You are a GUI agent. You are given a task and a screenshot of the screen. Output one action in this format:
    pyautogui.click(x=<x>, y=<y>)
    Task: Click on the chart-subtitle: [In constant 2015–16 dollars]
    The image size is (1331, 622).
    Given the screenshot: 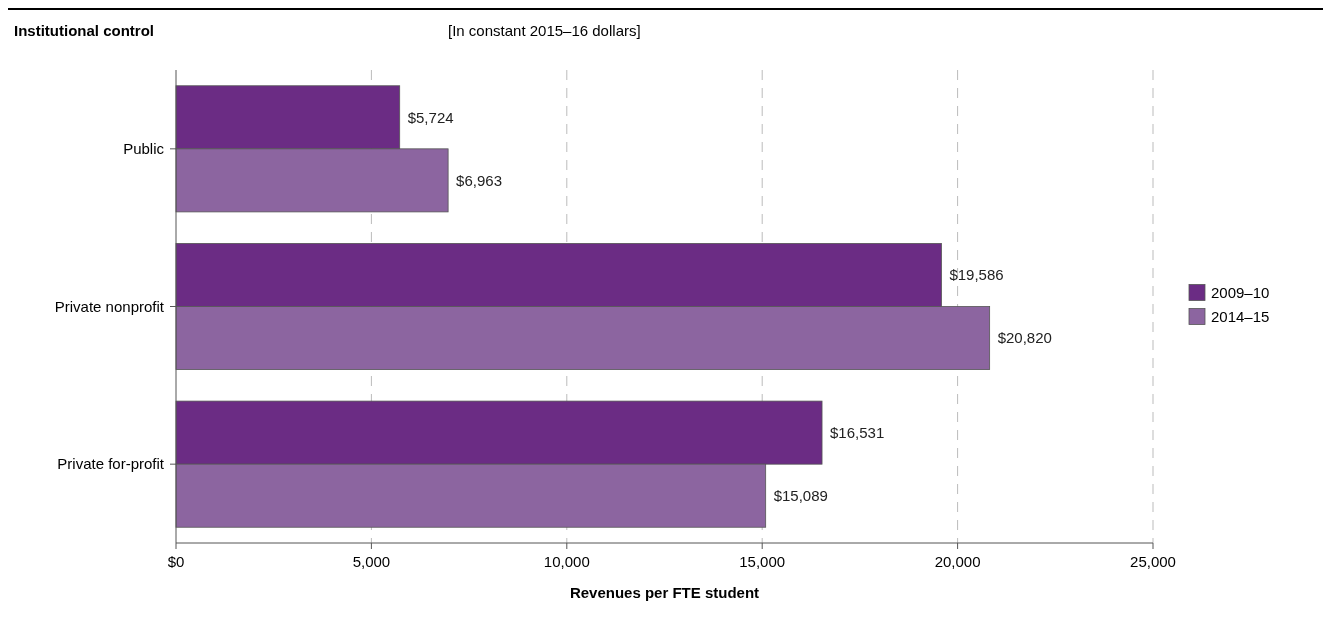 What is the action you would take?
    pyautogui.click(x=544, y=30)
    